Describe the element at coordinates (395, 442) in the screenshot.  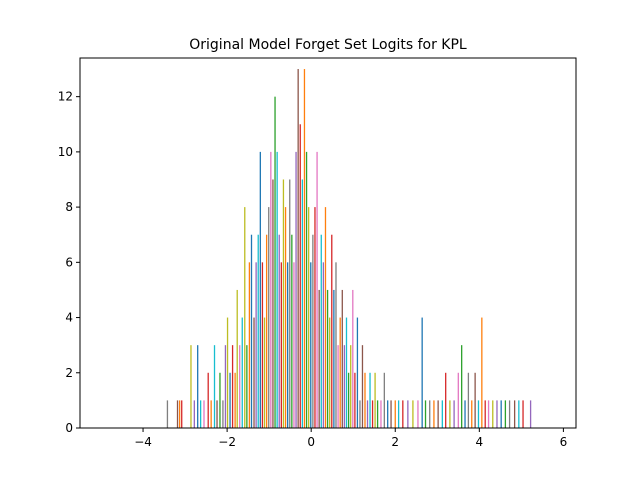
I see `x-tick-label: 2` at that location.